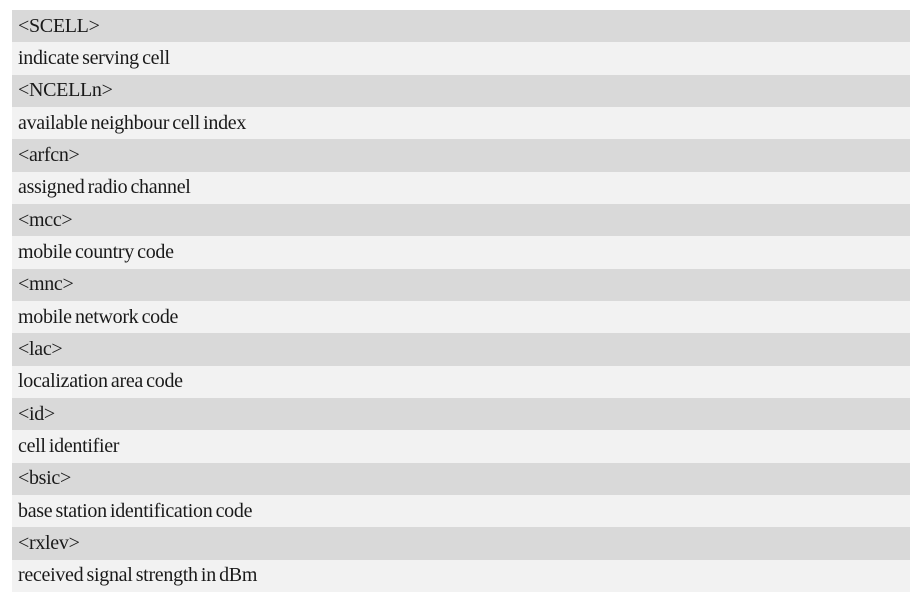 Image resolution: width=921 pixels, height=602 pixels. What do you see at coordinates (461, 90) in the screenshot?
I see `table-row-param: <NCELLn>` at bounding box center [461, 90].